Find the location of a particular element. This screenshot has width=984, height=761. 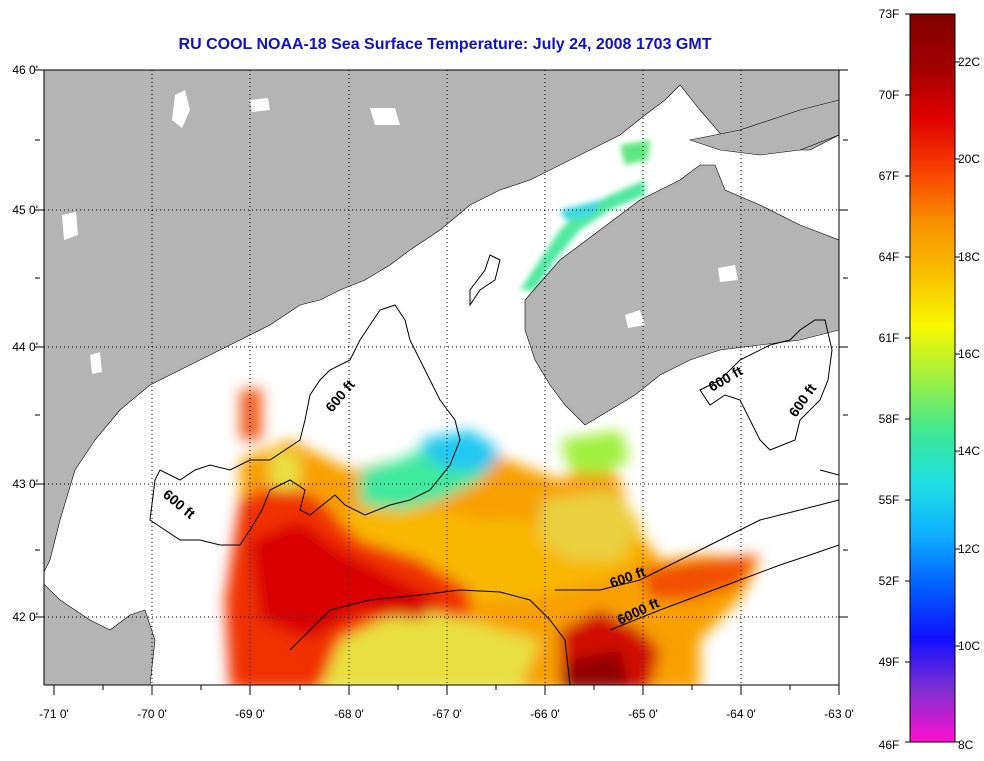

lon-label: -69 0' is located at coordinates (250, 714).